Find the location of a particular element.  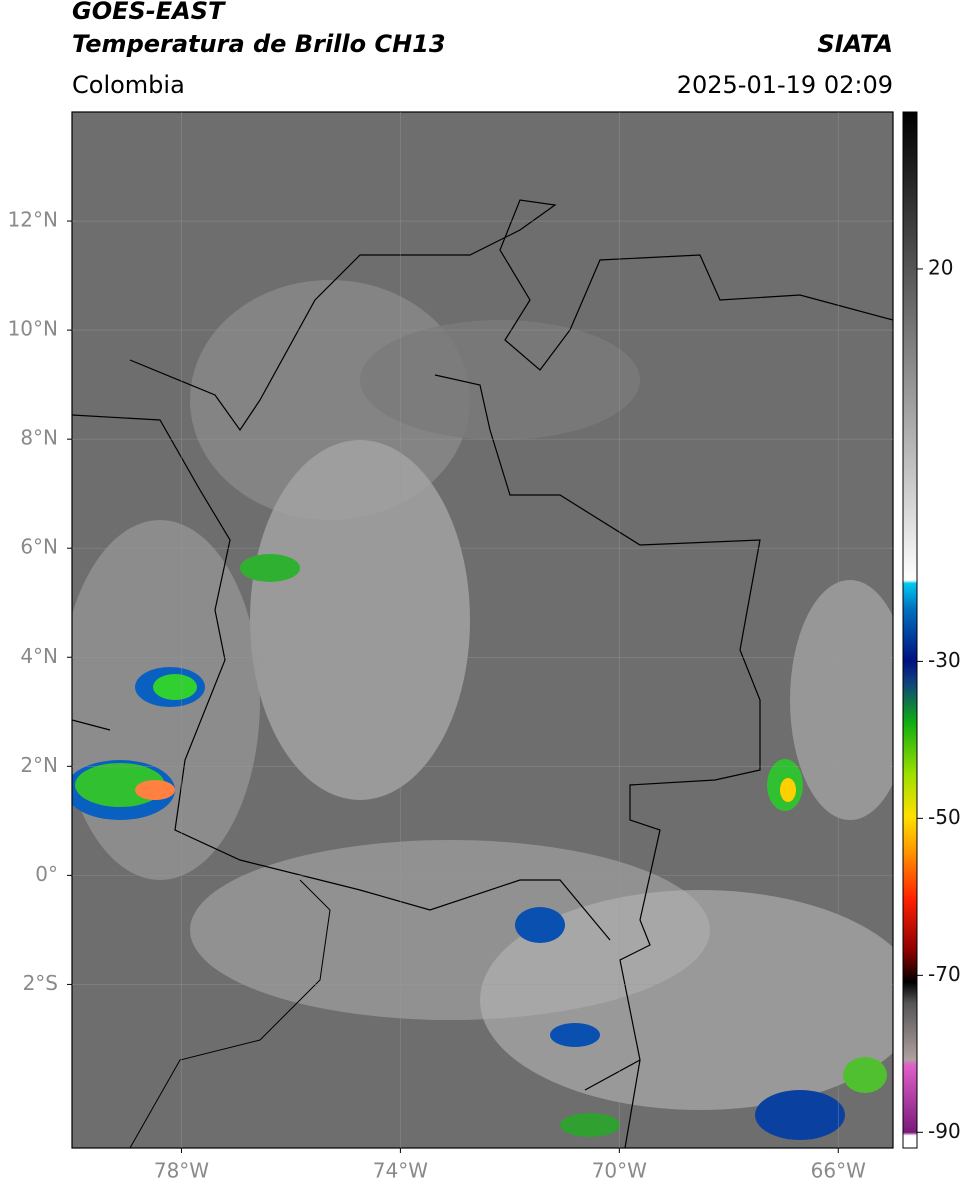

region: Colombia is located at coordinates (128, 85).